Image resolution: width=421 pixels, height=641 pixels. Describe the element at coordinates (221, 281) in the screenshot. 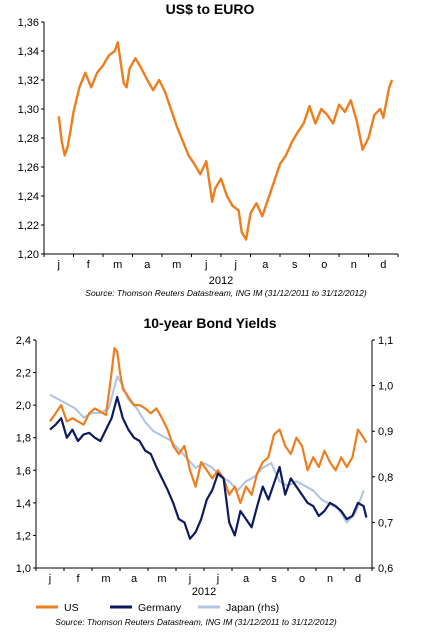

I see `chart1-x-axis-label: 2012` at that location.